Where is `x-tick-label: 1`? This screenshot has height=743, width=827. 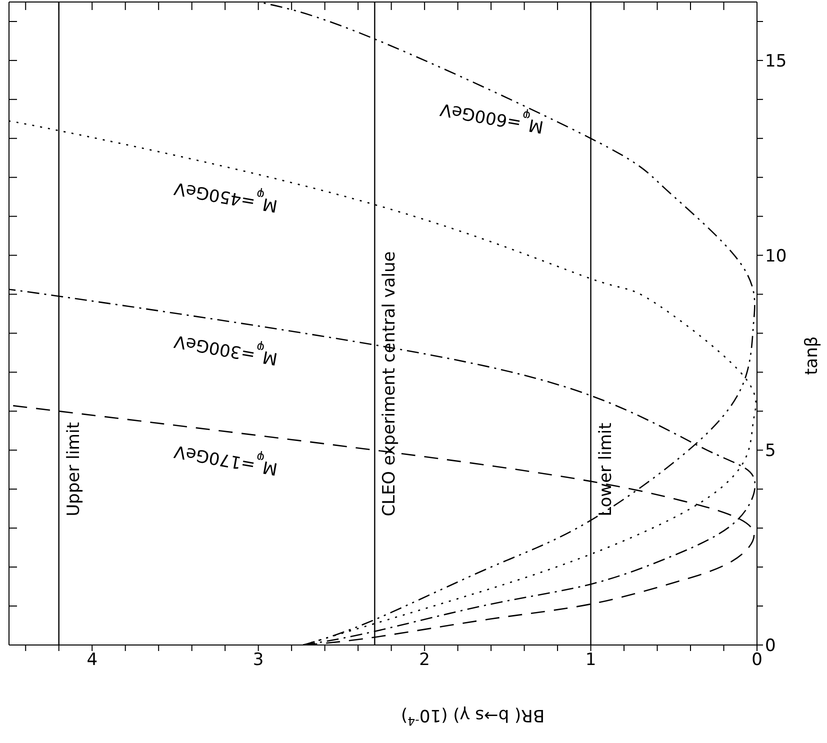
x-tick-label: 1 is located at coordinates (590, 660).